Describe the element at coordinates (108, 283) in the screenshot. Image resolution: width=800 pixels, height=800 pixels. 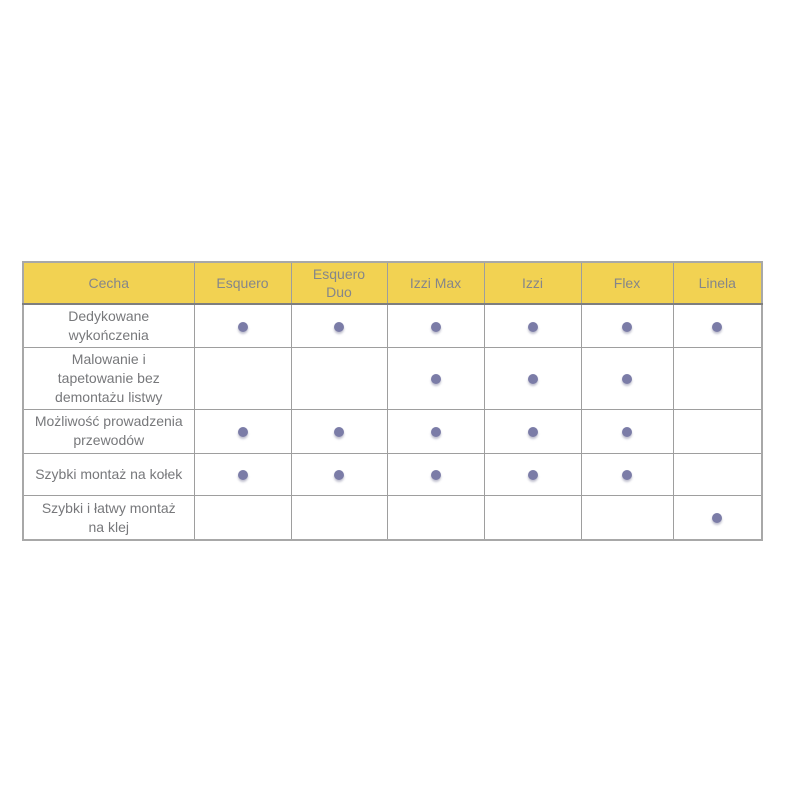
I see `column-header-feature: Cecha` at that location.